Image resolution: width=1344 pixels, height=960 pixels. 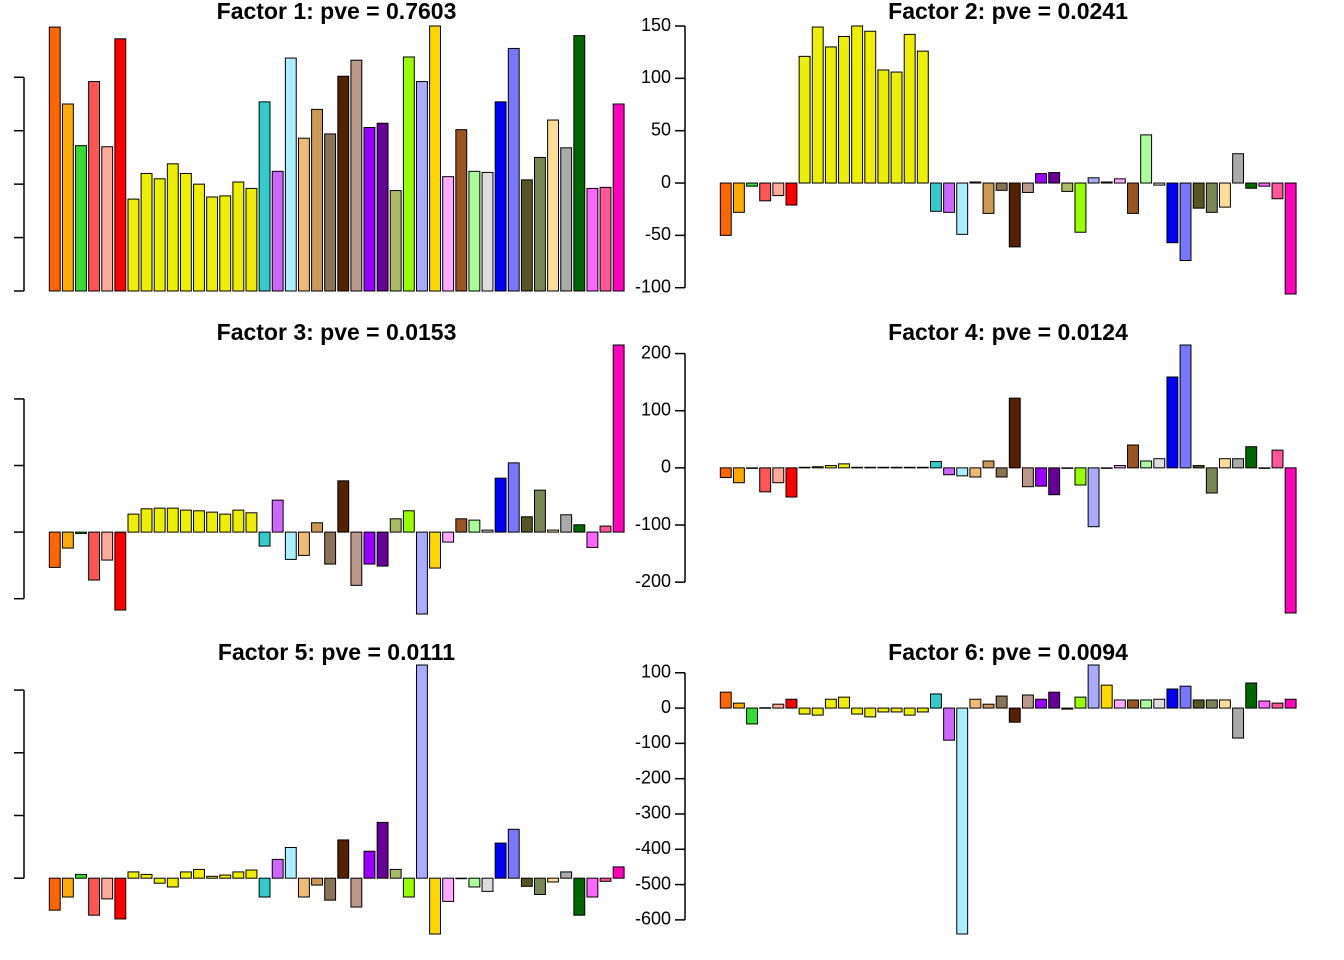 What do you see at coordinates (653, 813) in the screenshot?
I see `y-tick-label: -300` at bounding box center [653, 813].